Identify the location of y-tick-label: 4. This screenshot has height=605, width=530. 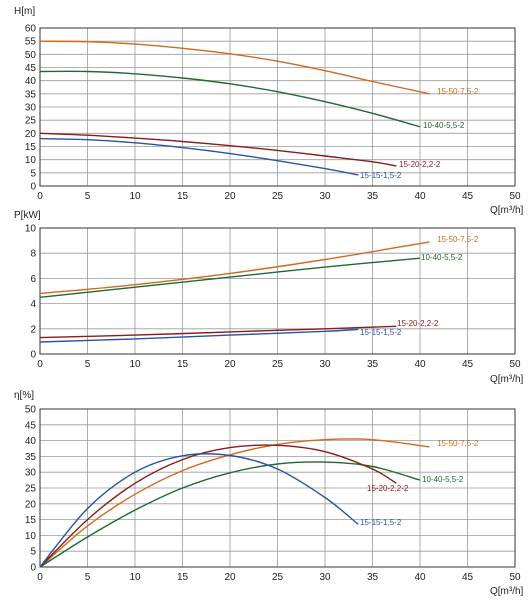
(33, 304).